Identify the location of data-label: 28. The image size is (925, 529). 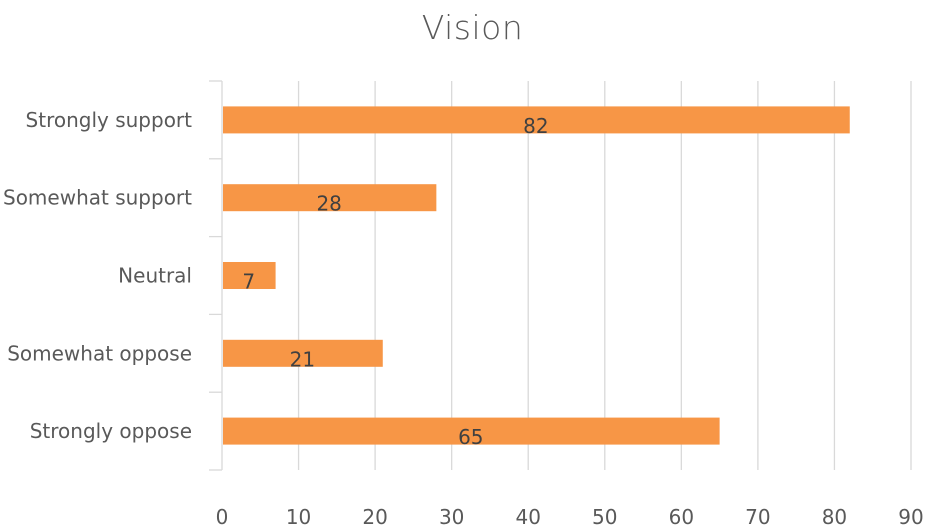
(328, 204).